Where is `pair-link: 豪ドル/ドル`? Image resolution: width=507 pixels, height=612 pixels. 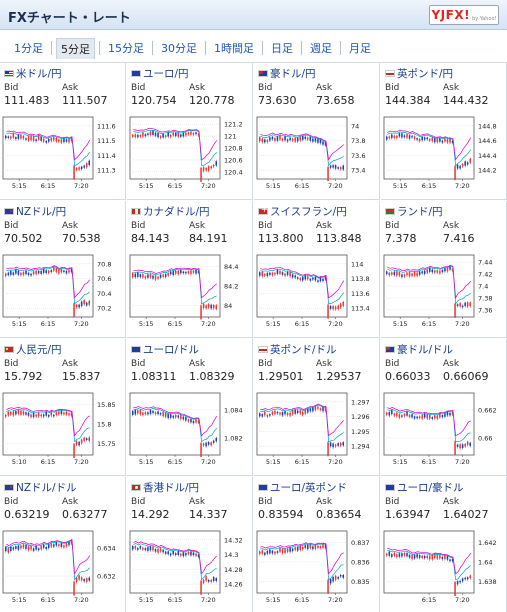 pair-link: 豪ドル/ドル is located at coordinates (419, 349).